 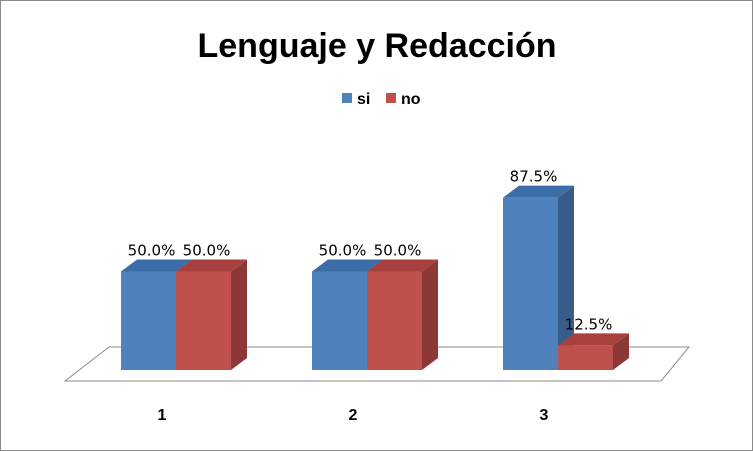 What do you see at coordinates (347, 98) in the screenshot?
I see `legend-swatch-si` at bounding box center [347, 98].